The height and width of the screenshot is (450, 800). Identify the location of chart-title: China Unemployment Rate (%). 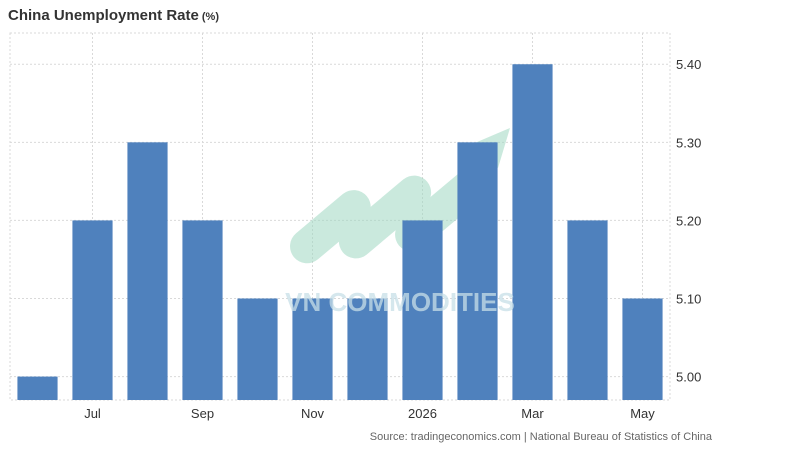
(113, 15).